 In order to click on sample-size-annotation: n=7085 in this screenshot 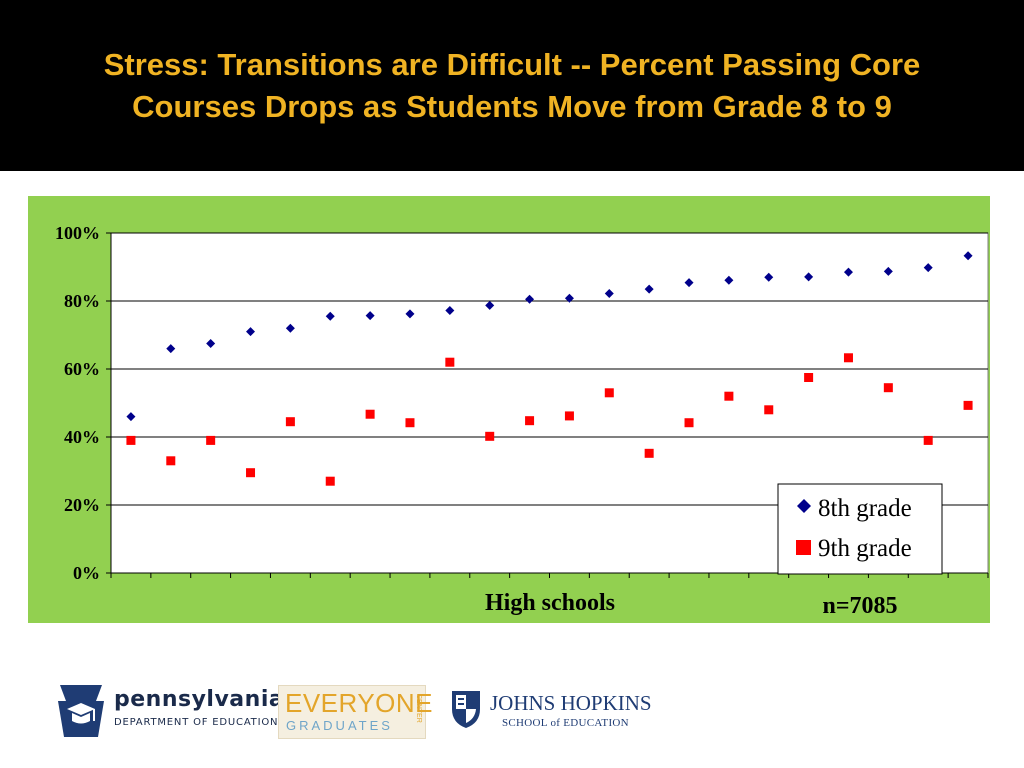, I will do `click(859, 606)`.